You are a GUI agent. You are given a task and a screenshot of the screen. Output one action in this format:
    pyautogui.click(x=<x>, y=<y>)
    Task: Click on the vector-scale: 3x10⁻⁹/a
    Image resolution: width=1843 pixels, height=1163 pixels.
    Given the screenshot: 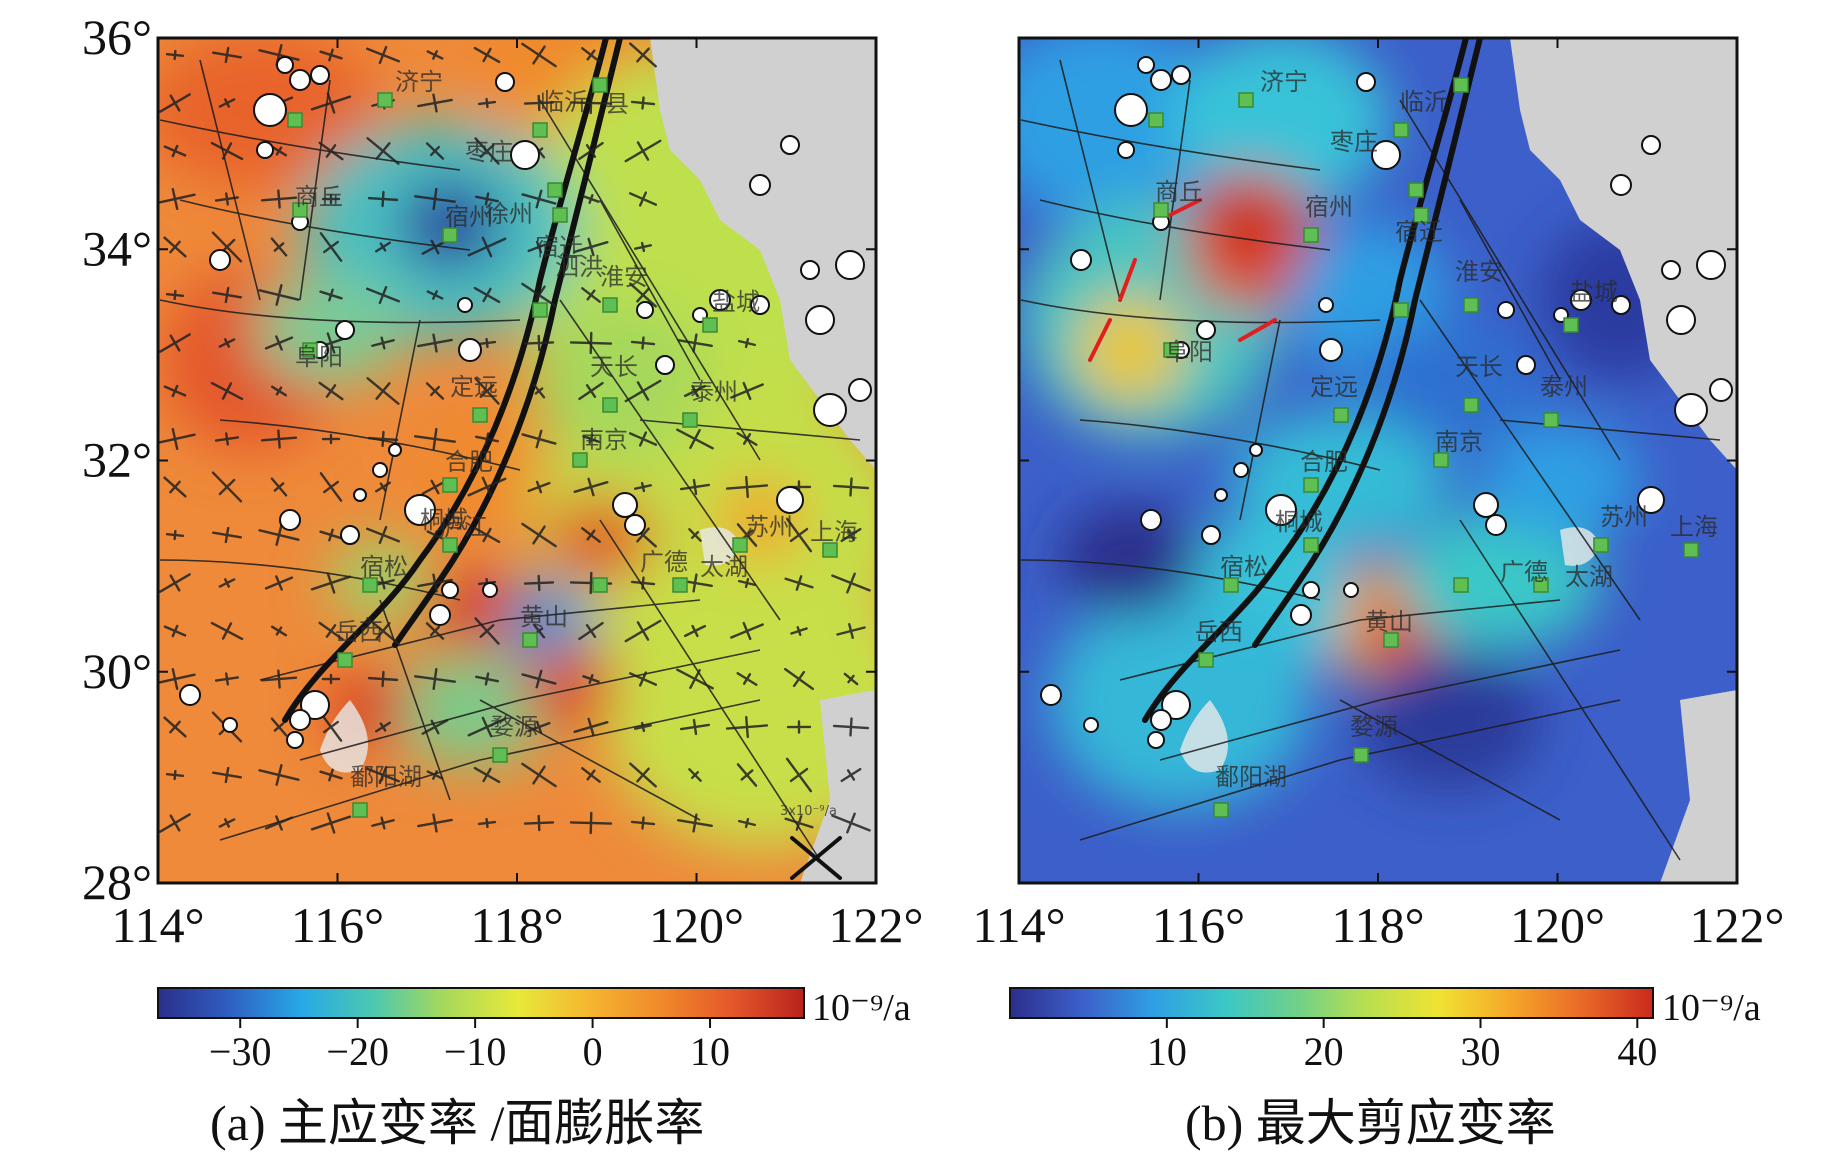 What is the action you would take?
    pyautogui.click(x=811, y=842)
    